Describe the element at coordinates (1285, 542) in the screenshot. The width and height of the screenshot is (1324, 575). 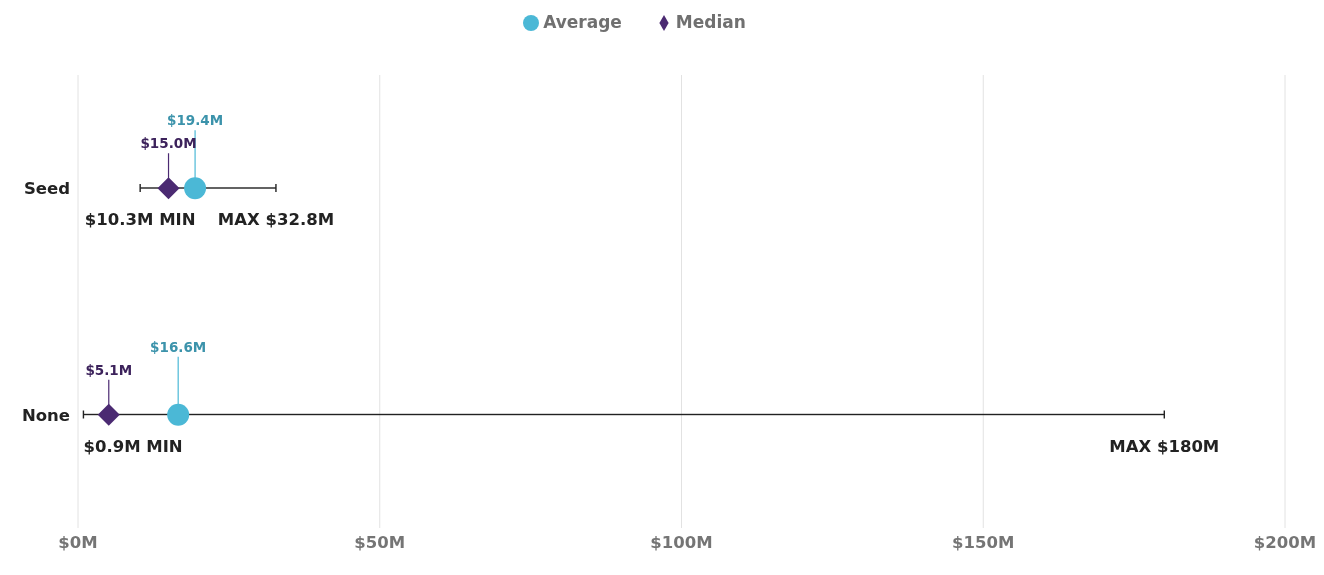
I see `x-tick-label: $200M` at that location.